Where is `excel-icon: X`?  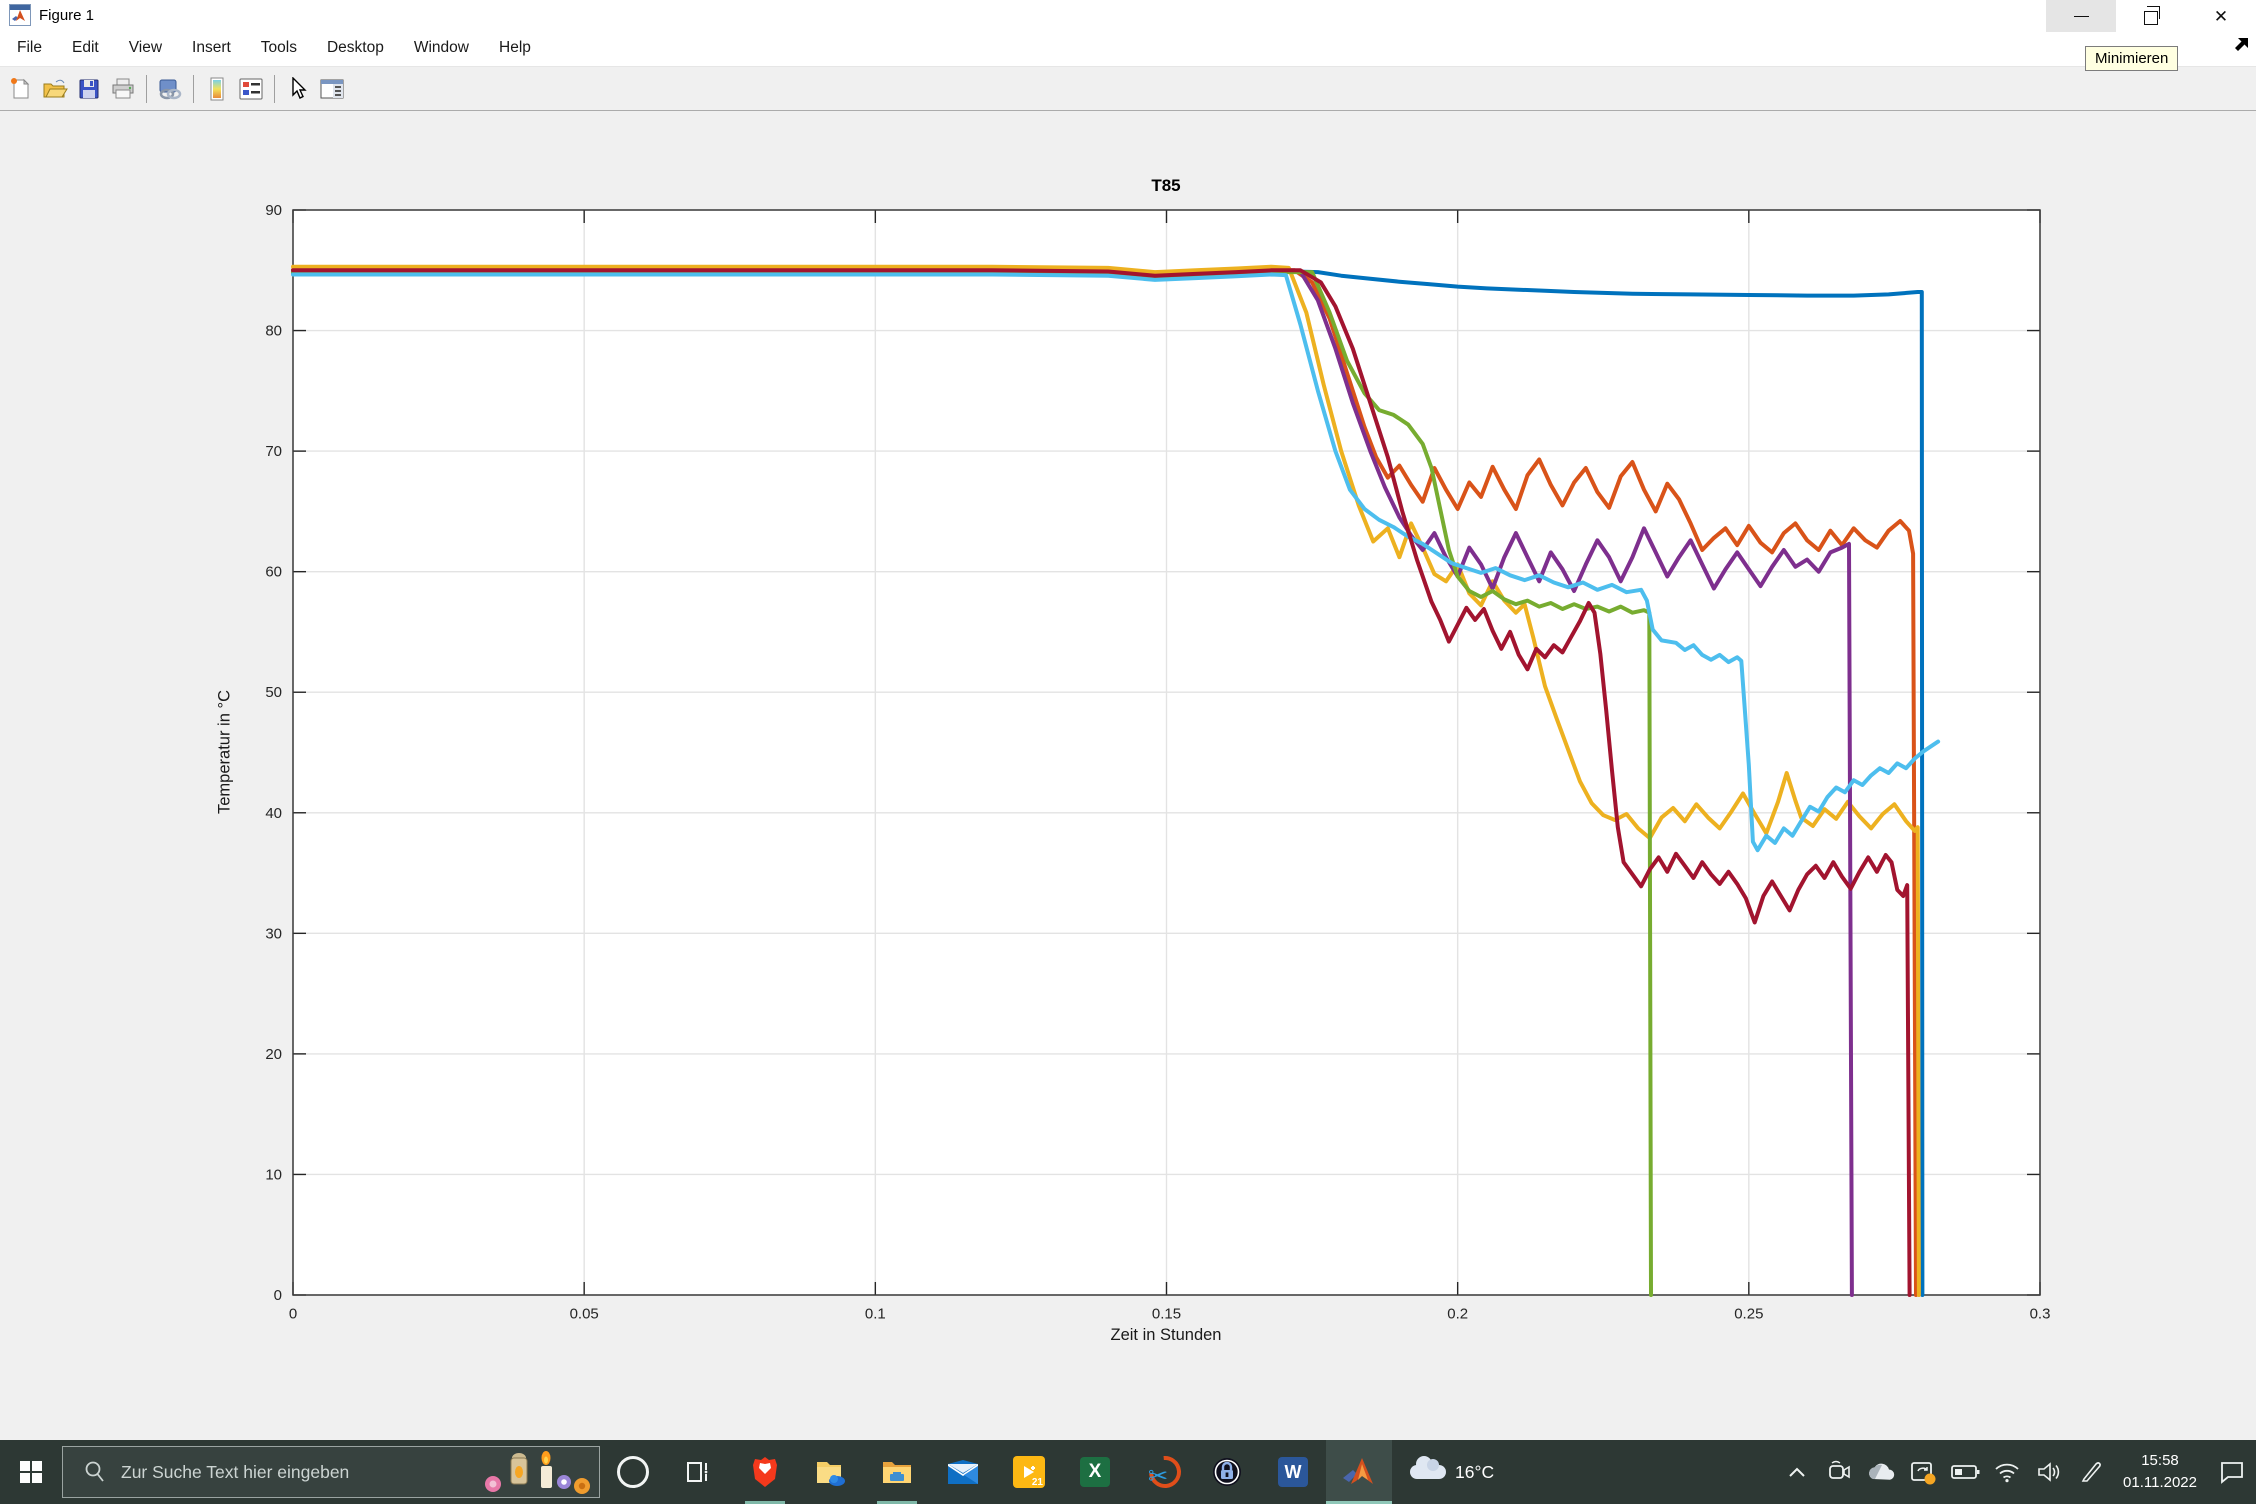 excel-icon: X is located at coordinates (1095, 1472).